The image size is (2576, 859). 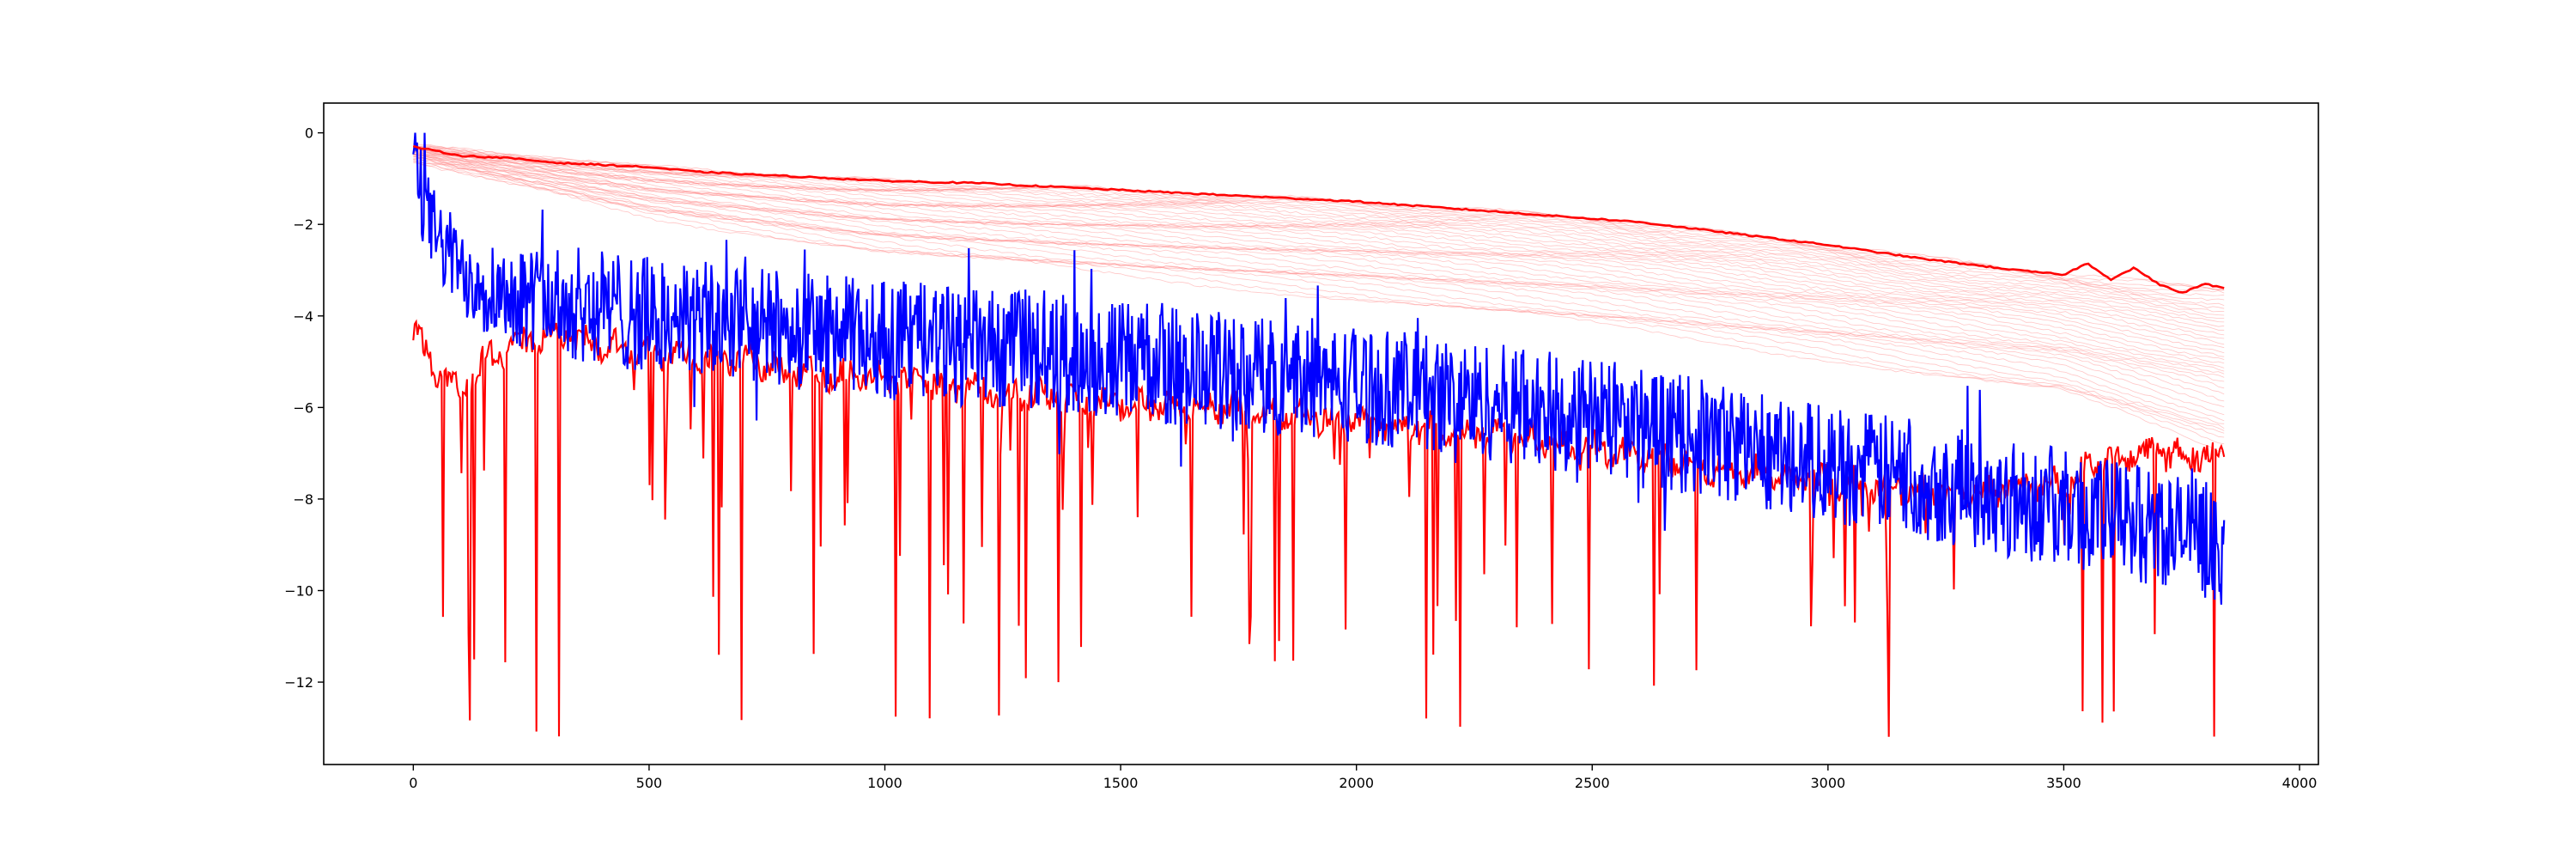 What do you see at coordinates (649, 783) in the screenshot?
I see `x-tick-label: 500` at bounding box center [649, 783].